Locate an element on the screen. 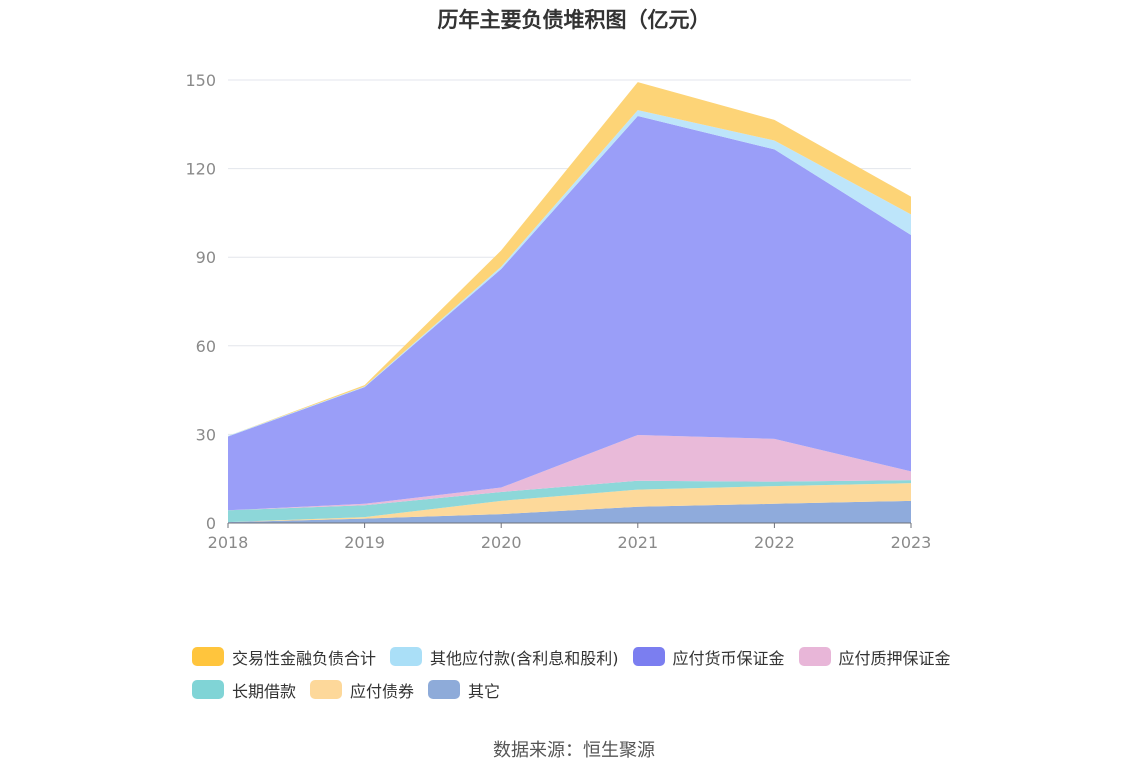 The image size is (1148, 776). legend-label: 应付债券 is located at coordinates (382, 691).